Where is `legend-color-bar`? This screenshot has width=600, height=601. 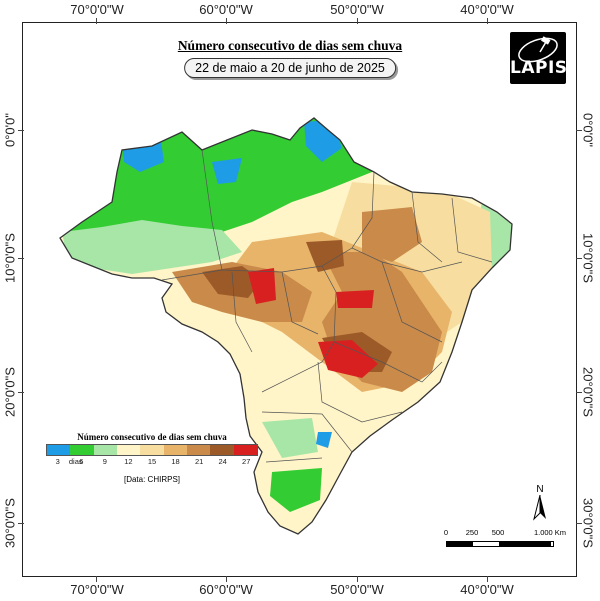 legend-color-bar is located at coordinates (152, 450).